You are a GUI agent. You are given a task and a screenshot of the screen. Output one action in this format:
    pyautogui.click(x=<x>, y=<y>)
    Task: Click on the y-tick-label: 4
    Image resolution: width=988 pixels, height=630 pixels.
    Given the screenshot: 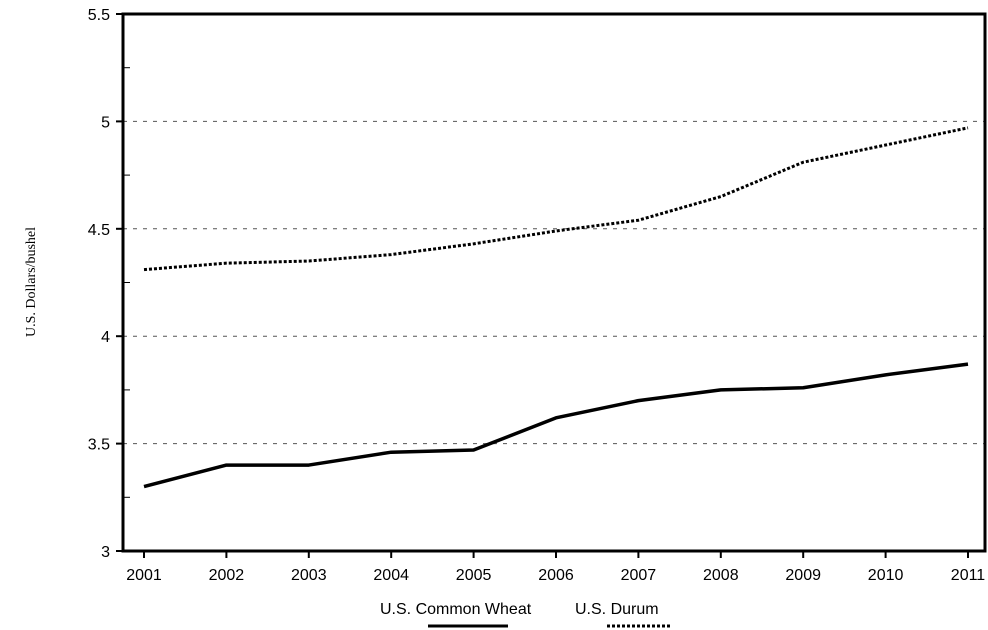 What is the action you would take?
    pyautogui.click(x=105, y=337)
    